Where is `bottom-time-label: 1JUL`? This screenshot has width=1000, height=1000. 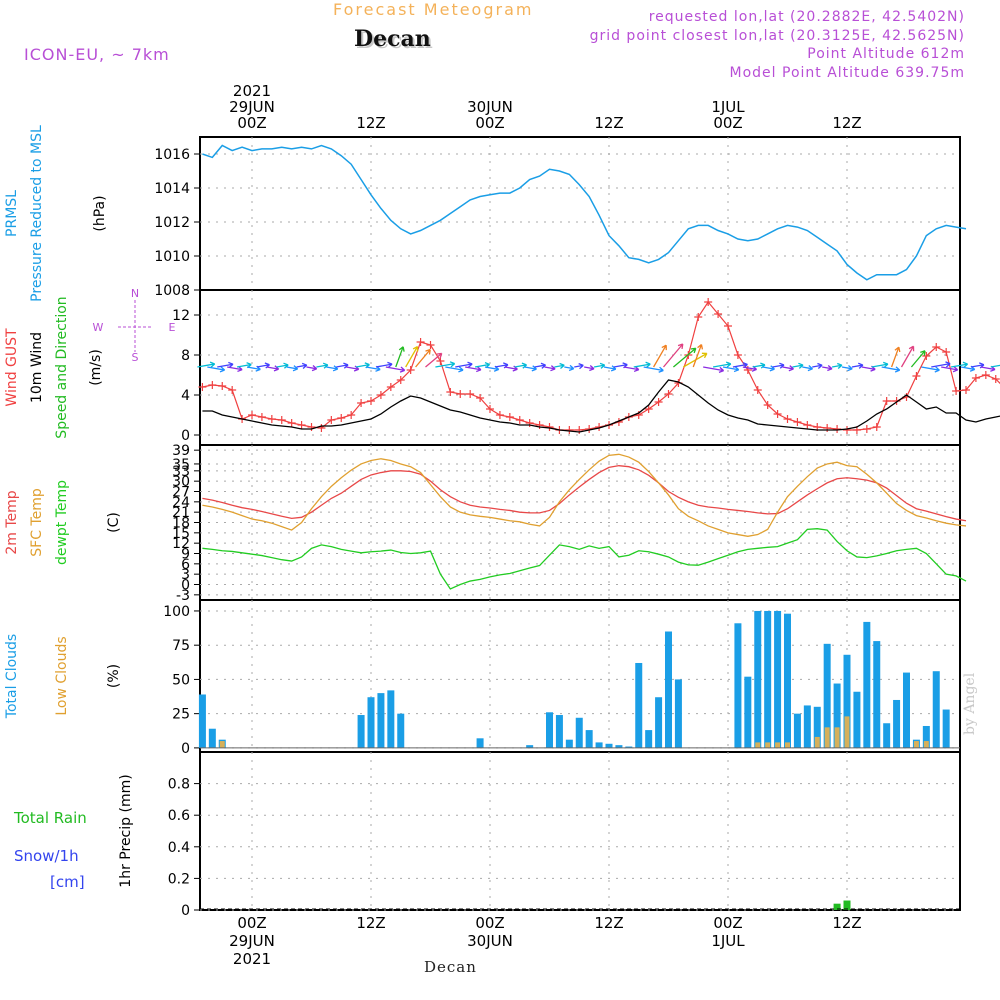
bottom-time-label: 1JUL is located at coordinates (728, 941).